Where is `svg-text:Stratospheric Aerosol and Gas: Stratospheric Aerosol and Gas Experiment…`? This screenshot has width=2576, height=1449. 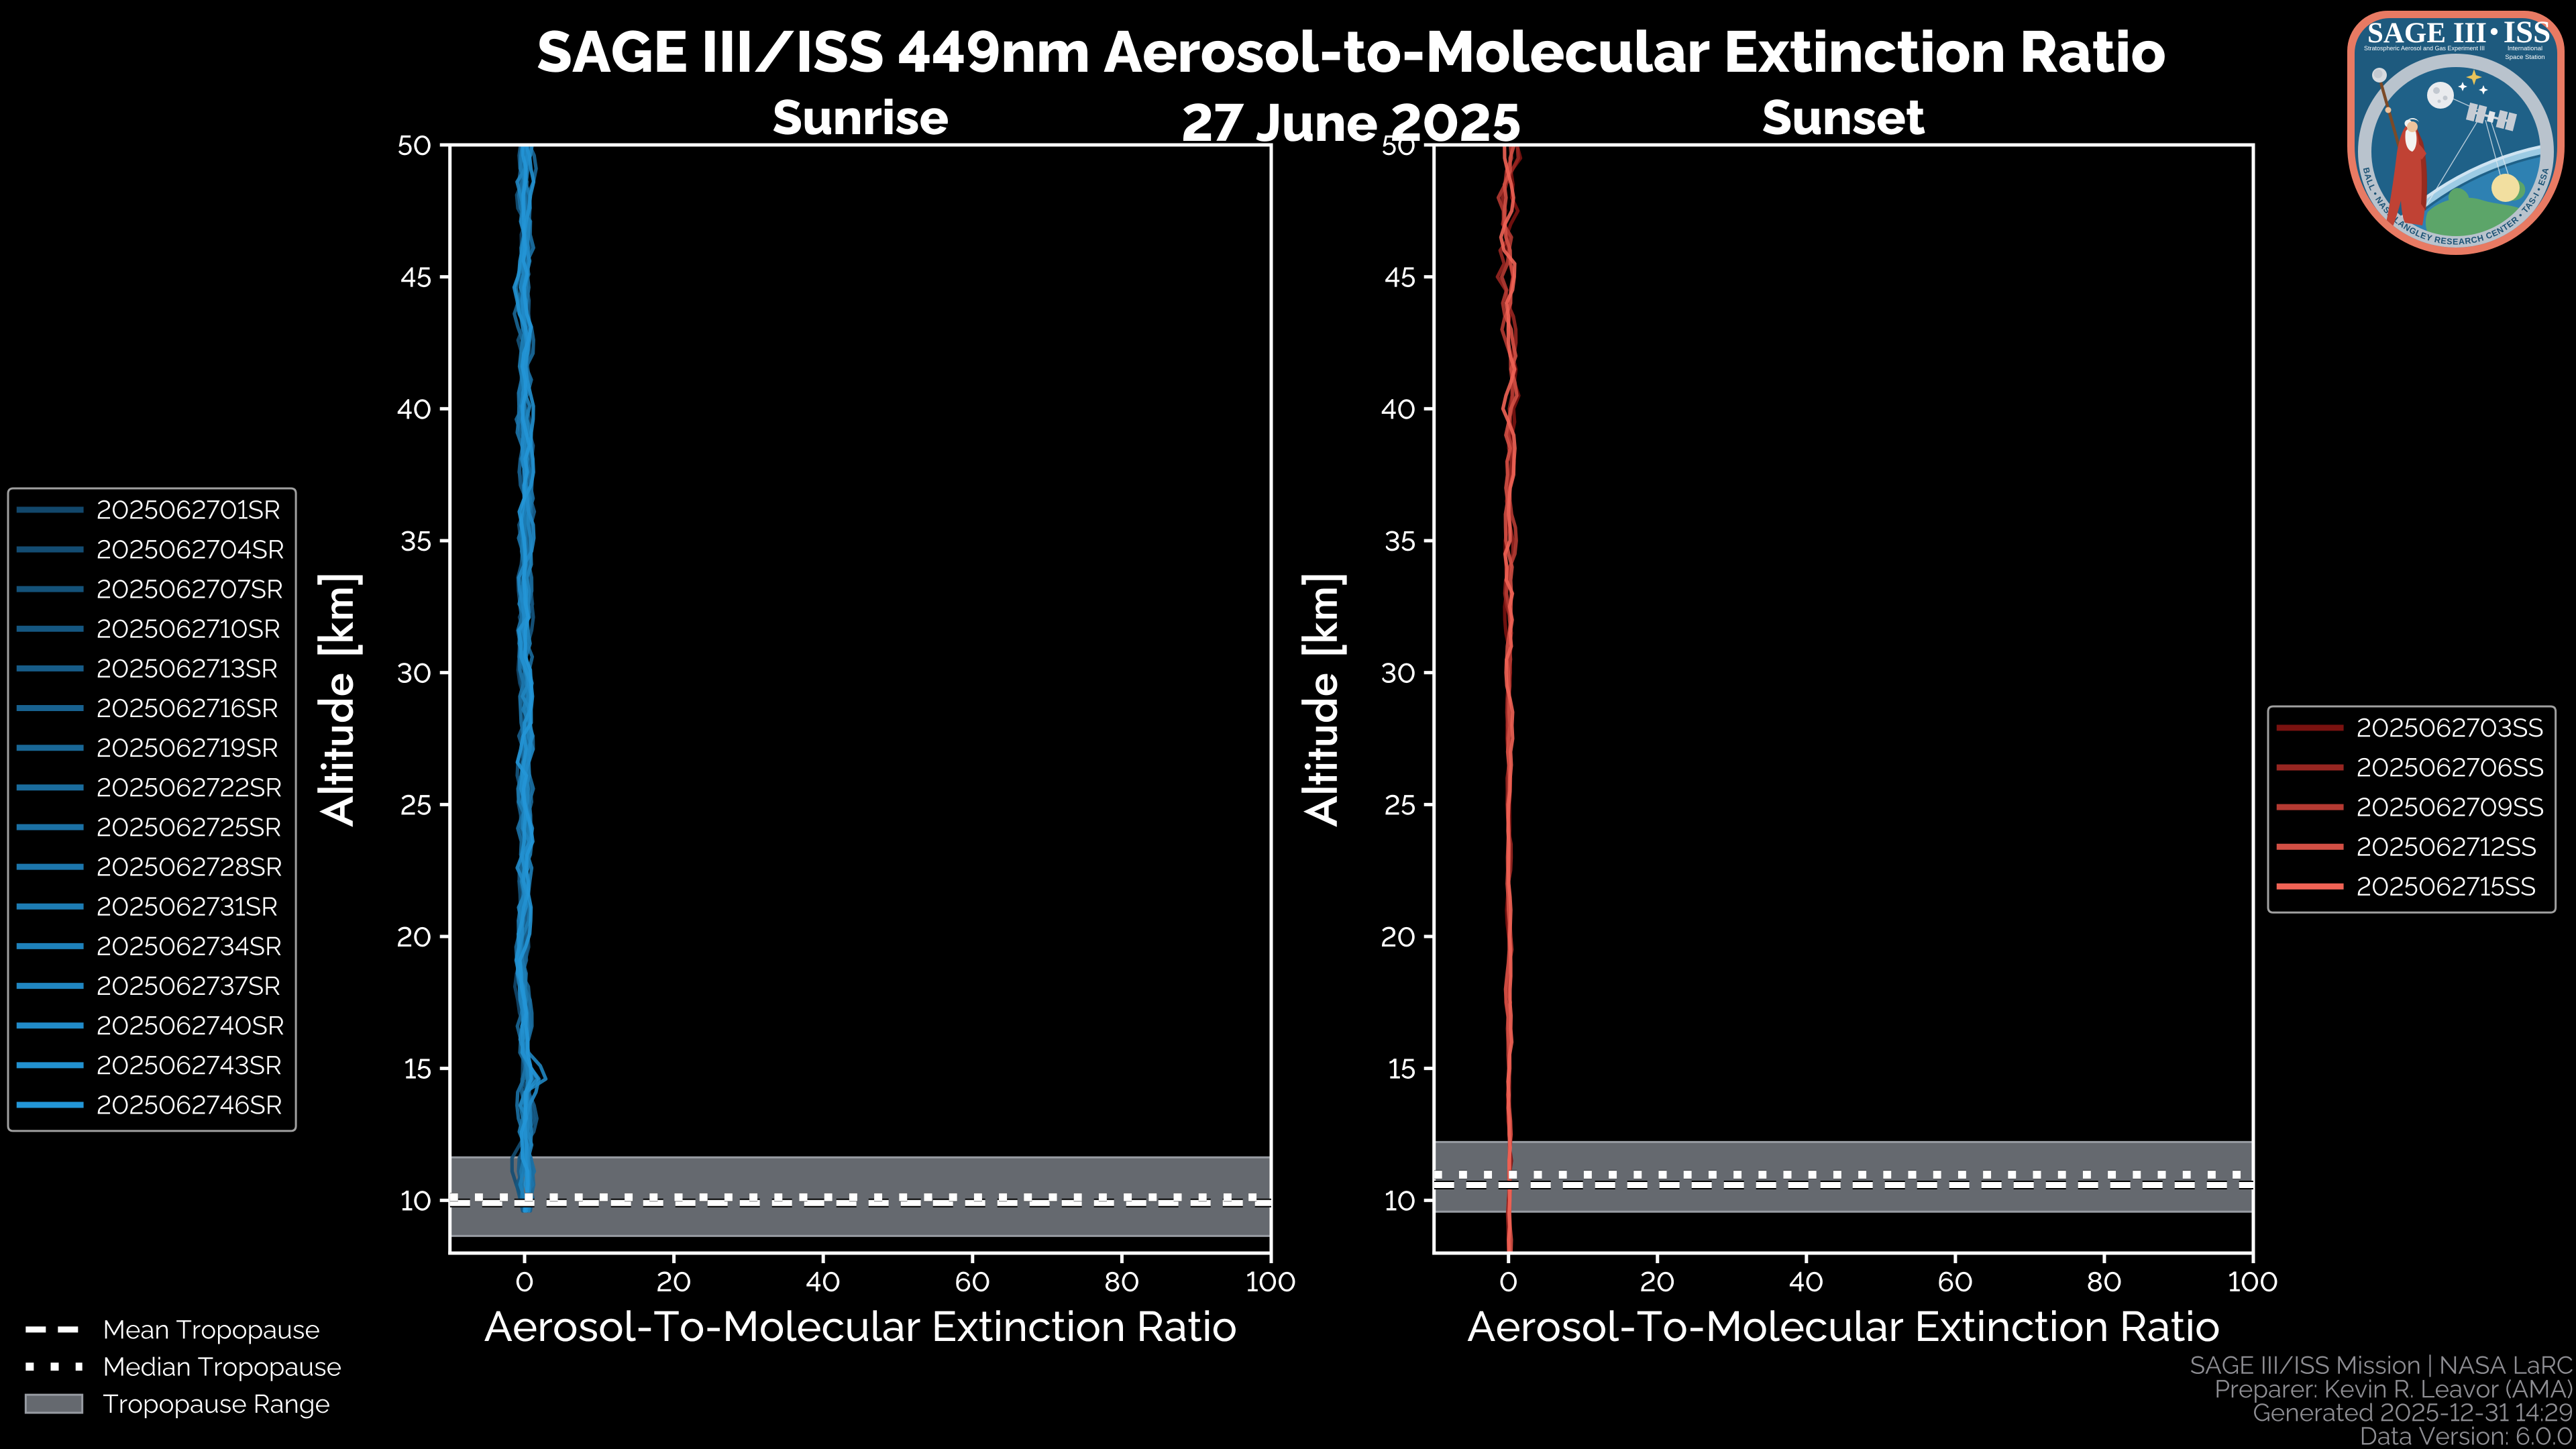 svg-text:Stratospheric Aerosol and Gas: Stratospheric Aerosol and Gas Experiment… is located at coordinates (2424, 48).